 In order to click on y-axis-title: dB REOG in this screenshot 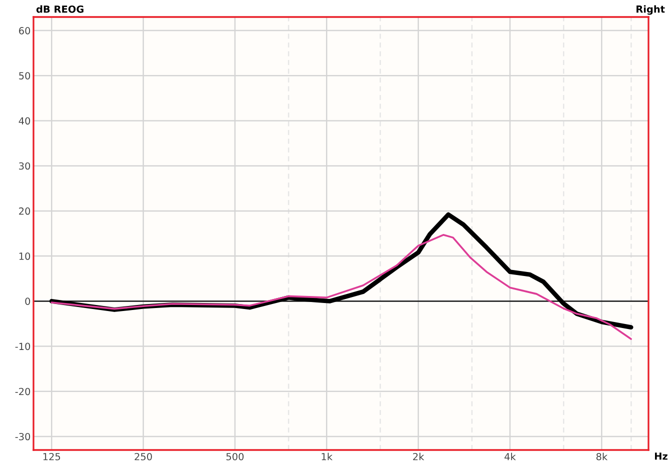, I will do `click(60, 9)`.